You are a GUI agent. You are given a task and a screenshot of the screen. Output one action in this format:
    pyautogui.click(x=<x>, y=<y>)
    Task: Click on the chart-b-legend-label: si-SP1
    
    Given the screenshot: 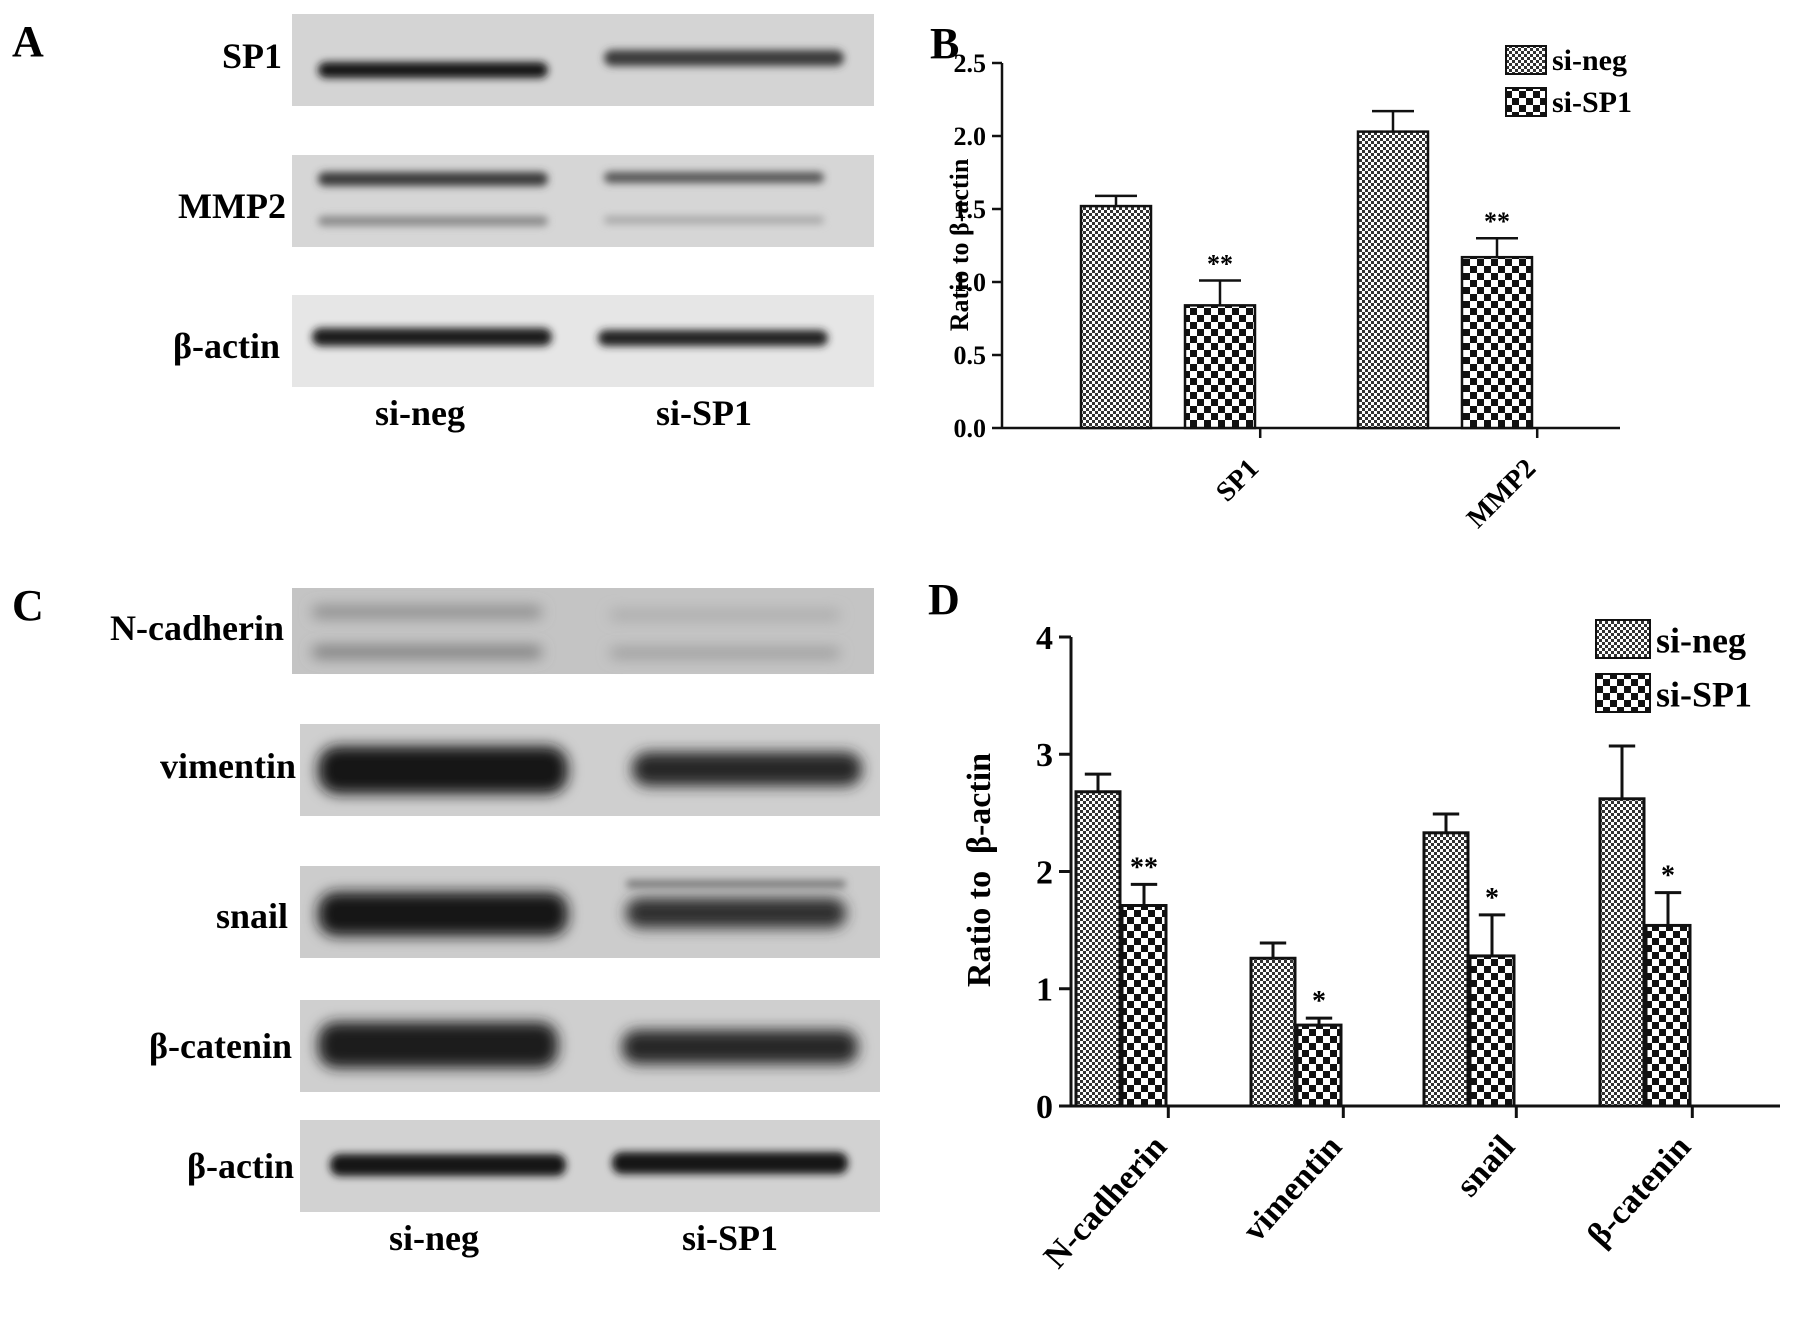 What is the action you would take?
    pyautogui.click(x=1592, y=102)
    